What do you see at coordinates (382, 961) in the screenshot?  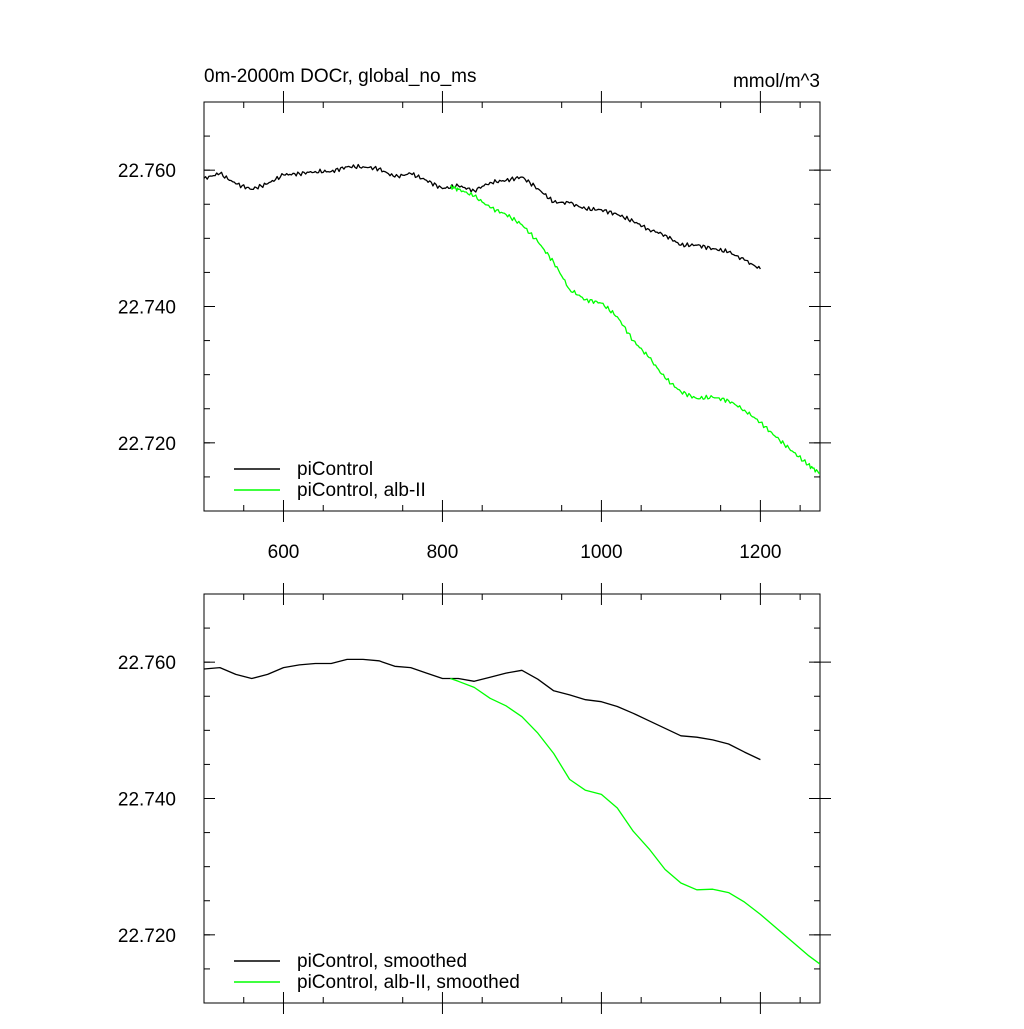 I see `legend-label: piControl, smoothed` at bounding box center [382, 961].